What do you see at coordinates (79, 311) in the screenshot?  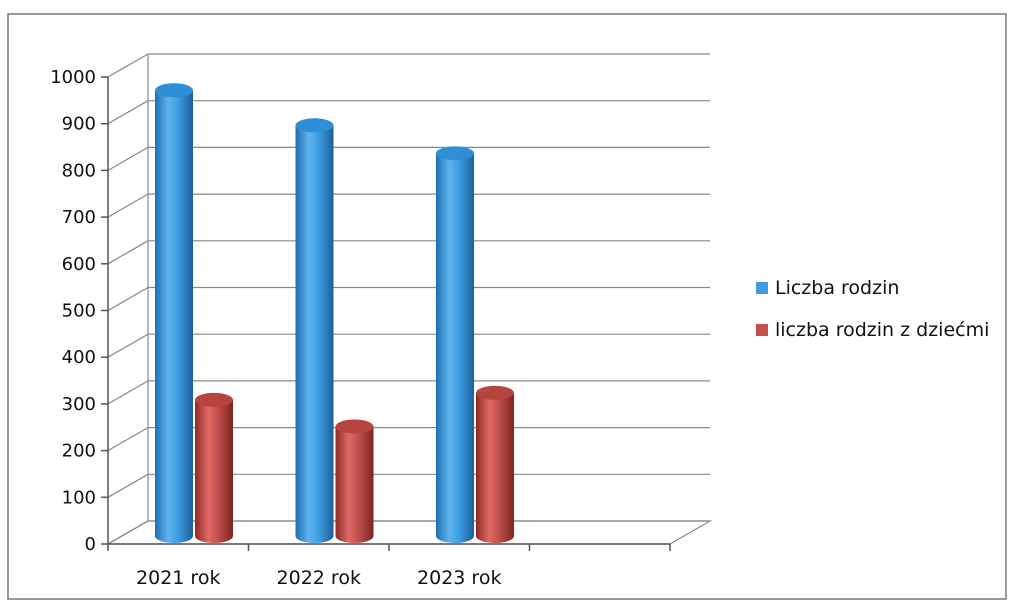 I see `y-tick-label: 500` at bounding box center [79, 311].